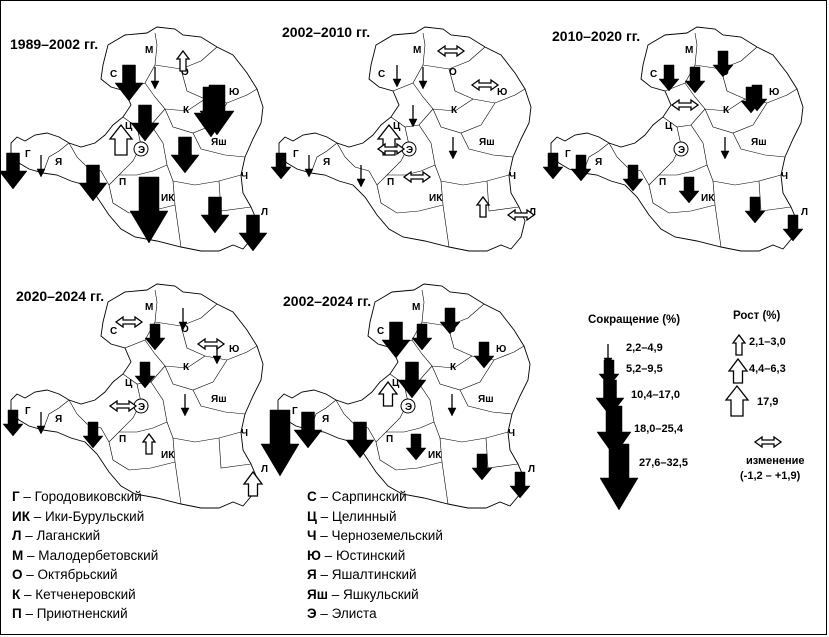  I want to click on key-name: Ики-Бурульский, so click(94, 516).